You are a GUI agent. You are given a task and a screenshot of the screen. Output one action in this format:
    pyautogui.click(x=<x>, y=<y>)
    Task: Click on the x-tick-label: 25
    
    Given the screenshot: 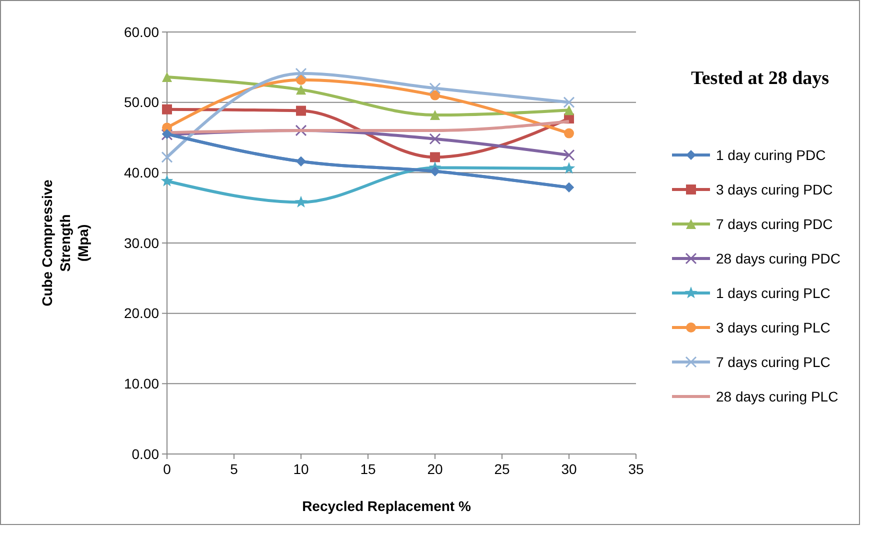 What is the action you would take?
    pyautogui.click(x=502, y=469)
    